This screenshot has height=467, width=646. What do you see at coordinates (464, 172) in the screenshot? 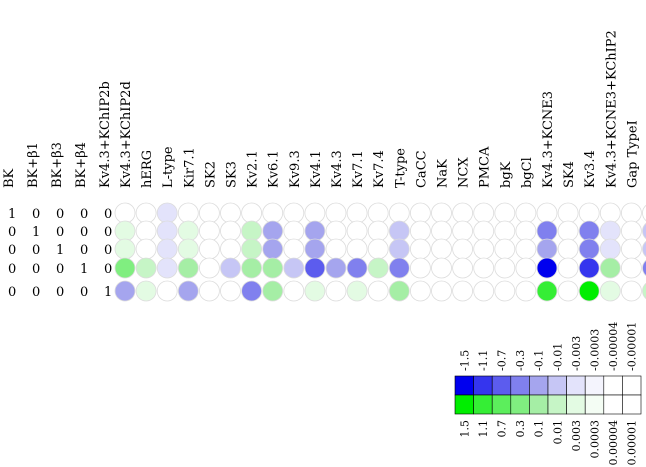
I see `current-label: NCX` at bounding box center [464, 172].